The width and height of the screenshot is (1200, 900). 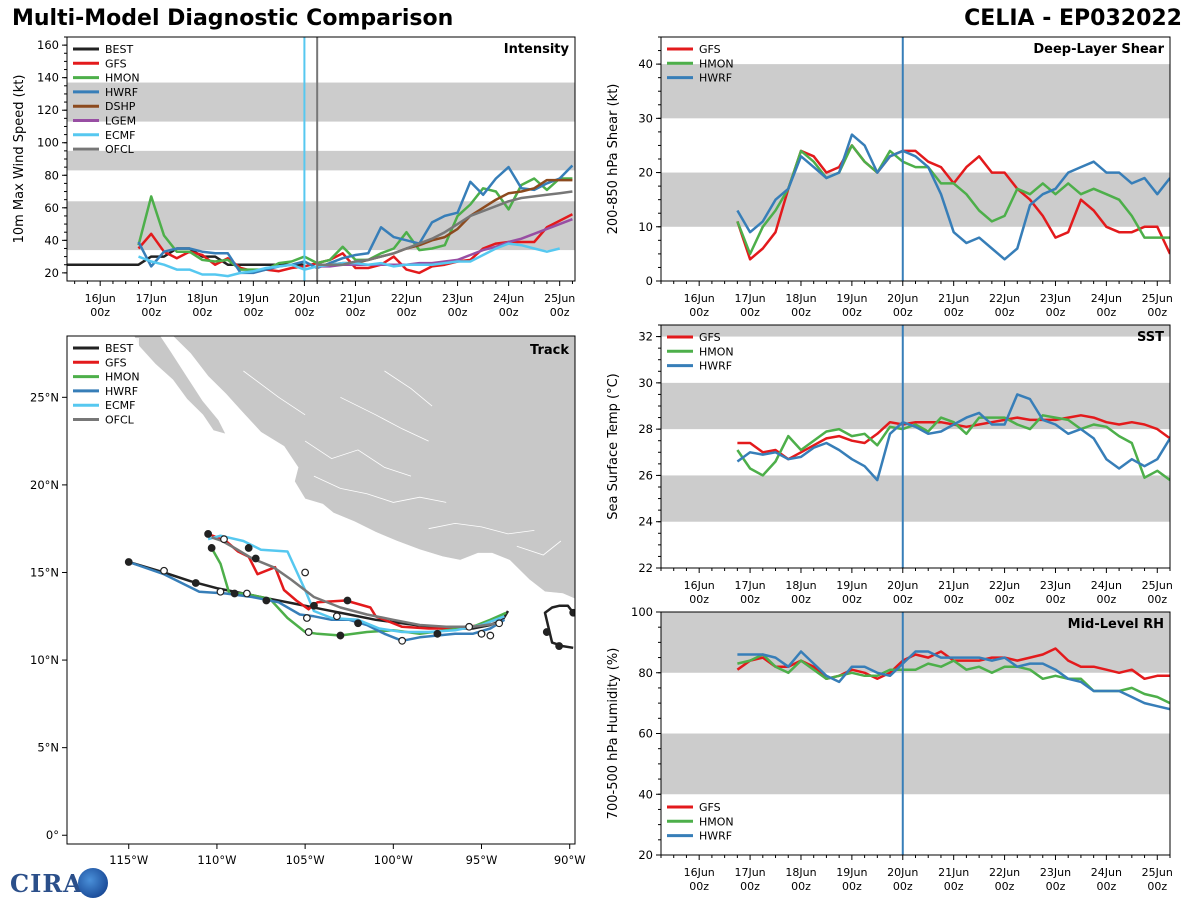 I want to click on rh-series-group, so click(x=953, y=679).